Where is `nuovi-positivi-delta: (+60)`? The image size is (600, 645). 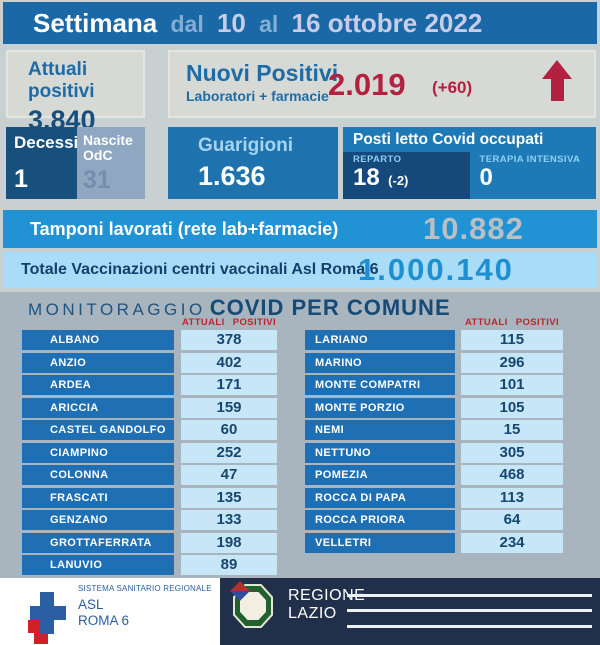 nuovi-positivi-delta: (+60) is located at coordinates (452, 87).